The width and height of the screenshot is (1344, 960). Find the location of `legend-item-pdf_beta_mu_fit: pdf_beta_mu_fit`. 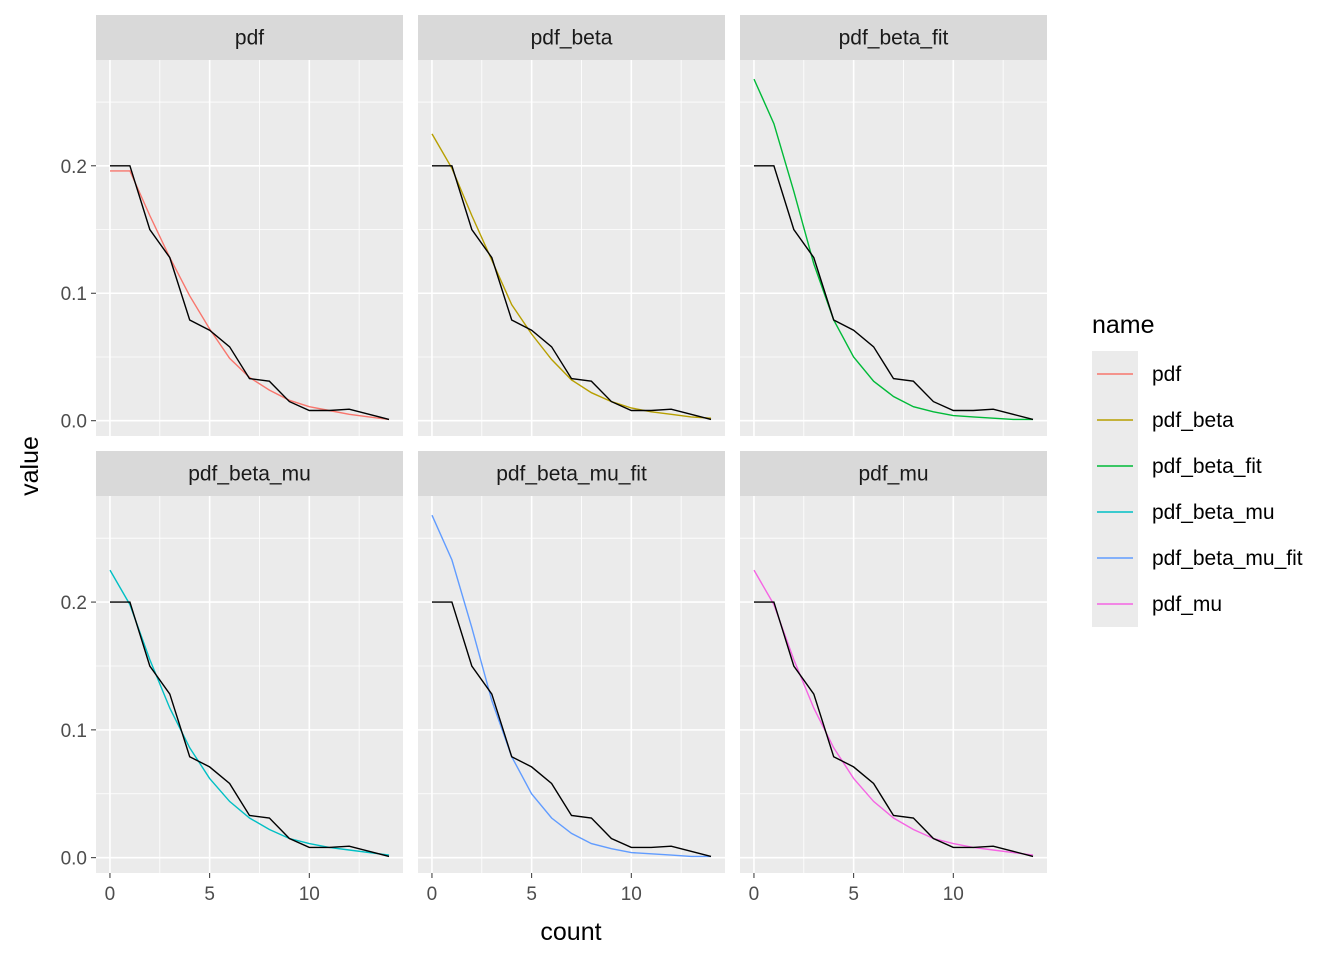

legend-item-pdf_beta_mu_fit: pdf_beta_mu_fit is located at coordinates (1200, 558).